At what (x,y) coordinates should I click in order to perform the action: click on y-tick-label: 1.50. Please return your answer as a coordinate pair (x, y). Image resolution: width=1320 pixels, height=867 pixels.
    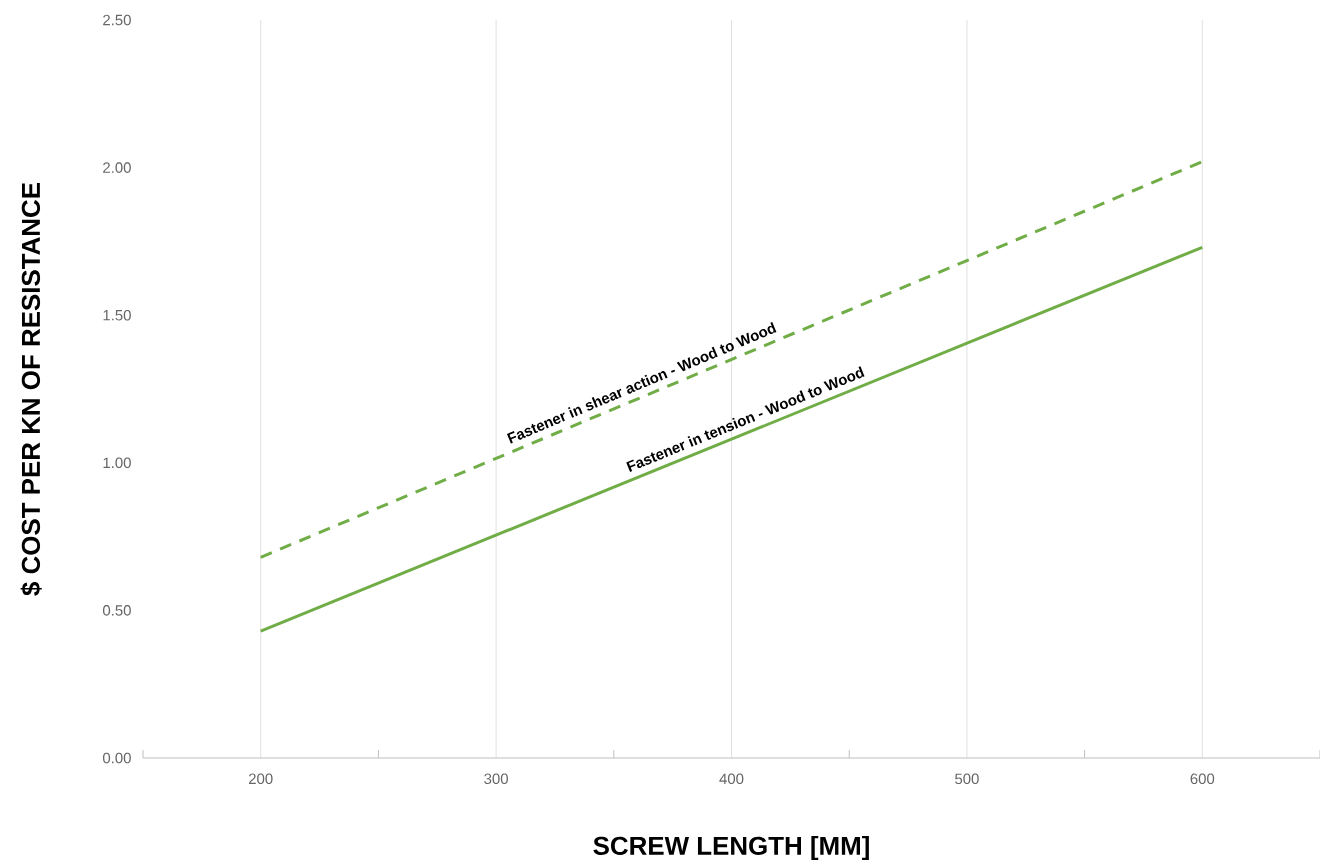
    Looking at the image, I should click on (117, 315).